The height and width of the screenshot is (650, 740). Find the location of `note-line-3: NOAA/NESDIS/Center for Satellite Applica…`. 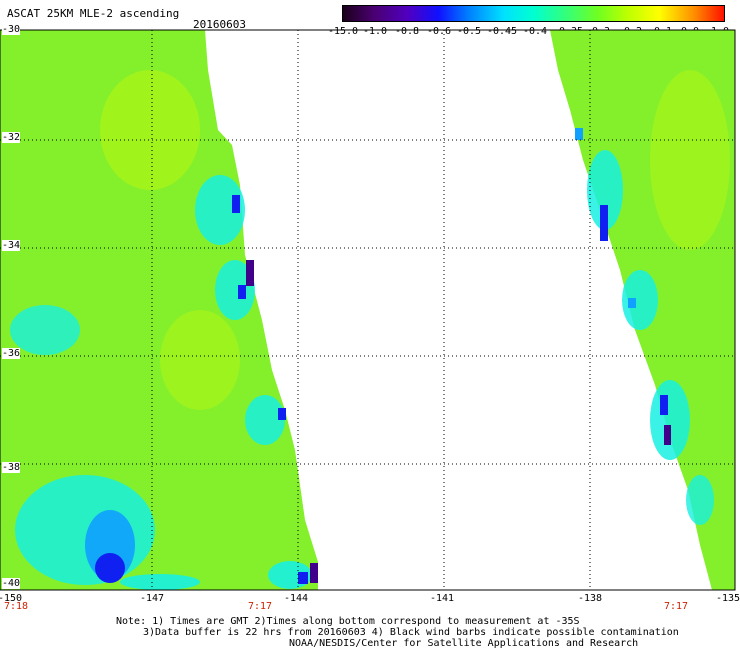

note-line-3: NOAA/NESDIS/Center for Satellite Applica… is located at coordinates (464, 643).